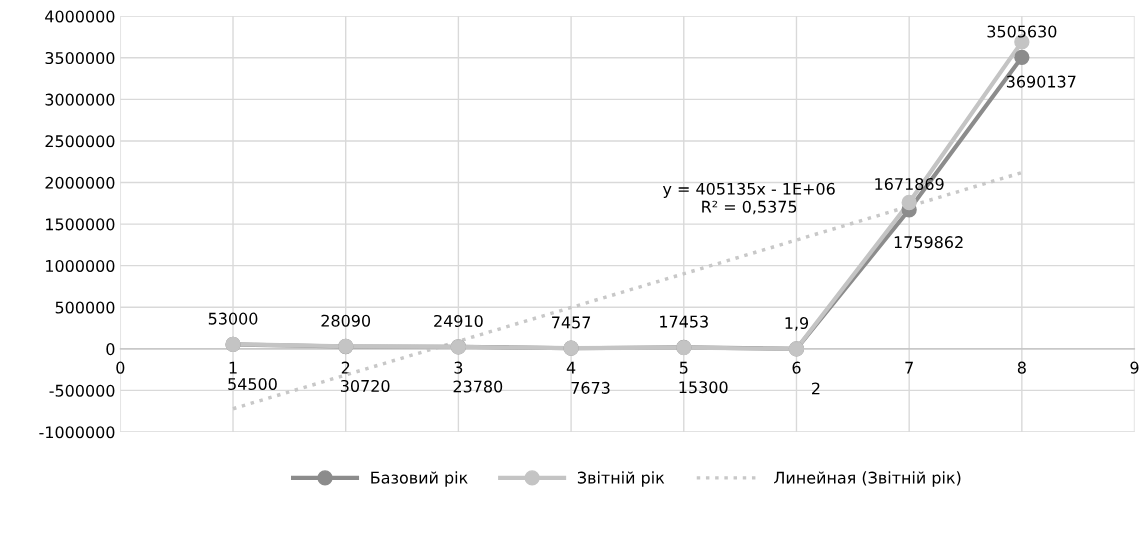 This screenshot has width=1146, height=540. Describe the element at coordinates (816, 388) in the screenshot. I see `data-label: 2` at that location.